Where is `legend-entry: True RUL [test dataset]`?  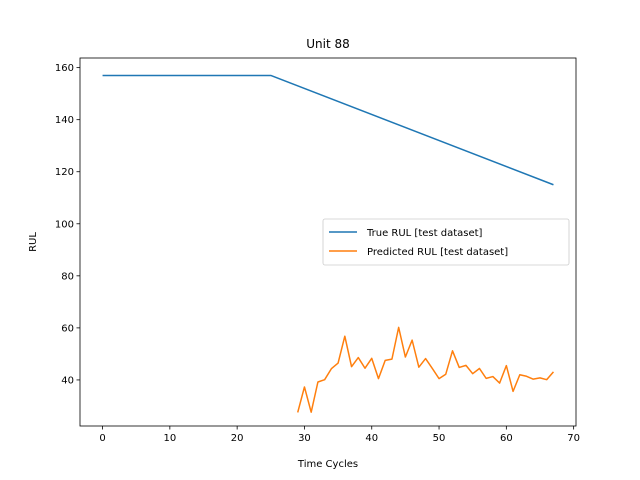 legend-entry: True RUL [test dataset] is located at coordinates (424, 233).